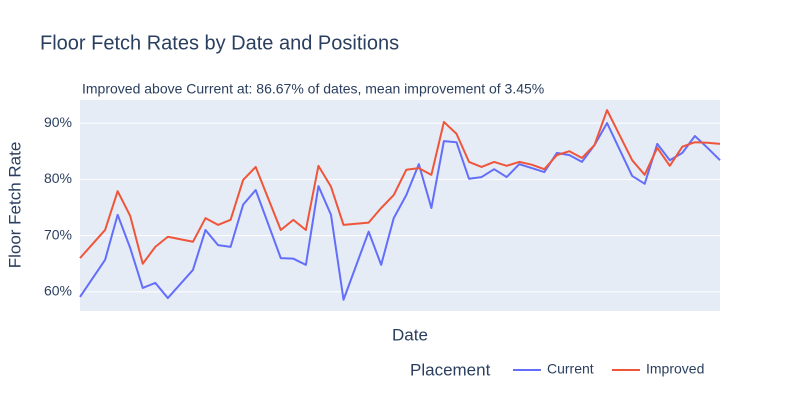 The height and width of the screenshot is (400, 800). Describe the element at coordinates (14, 205) in the screenshot. I see `y-axis-title: Floor Fetch Rate` at that location.